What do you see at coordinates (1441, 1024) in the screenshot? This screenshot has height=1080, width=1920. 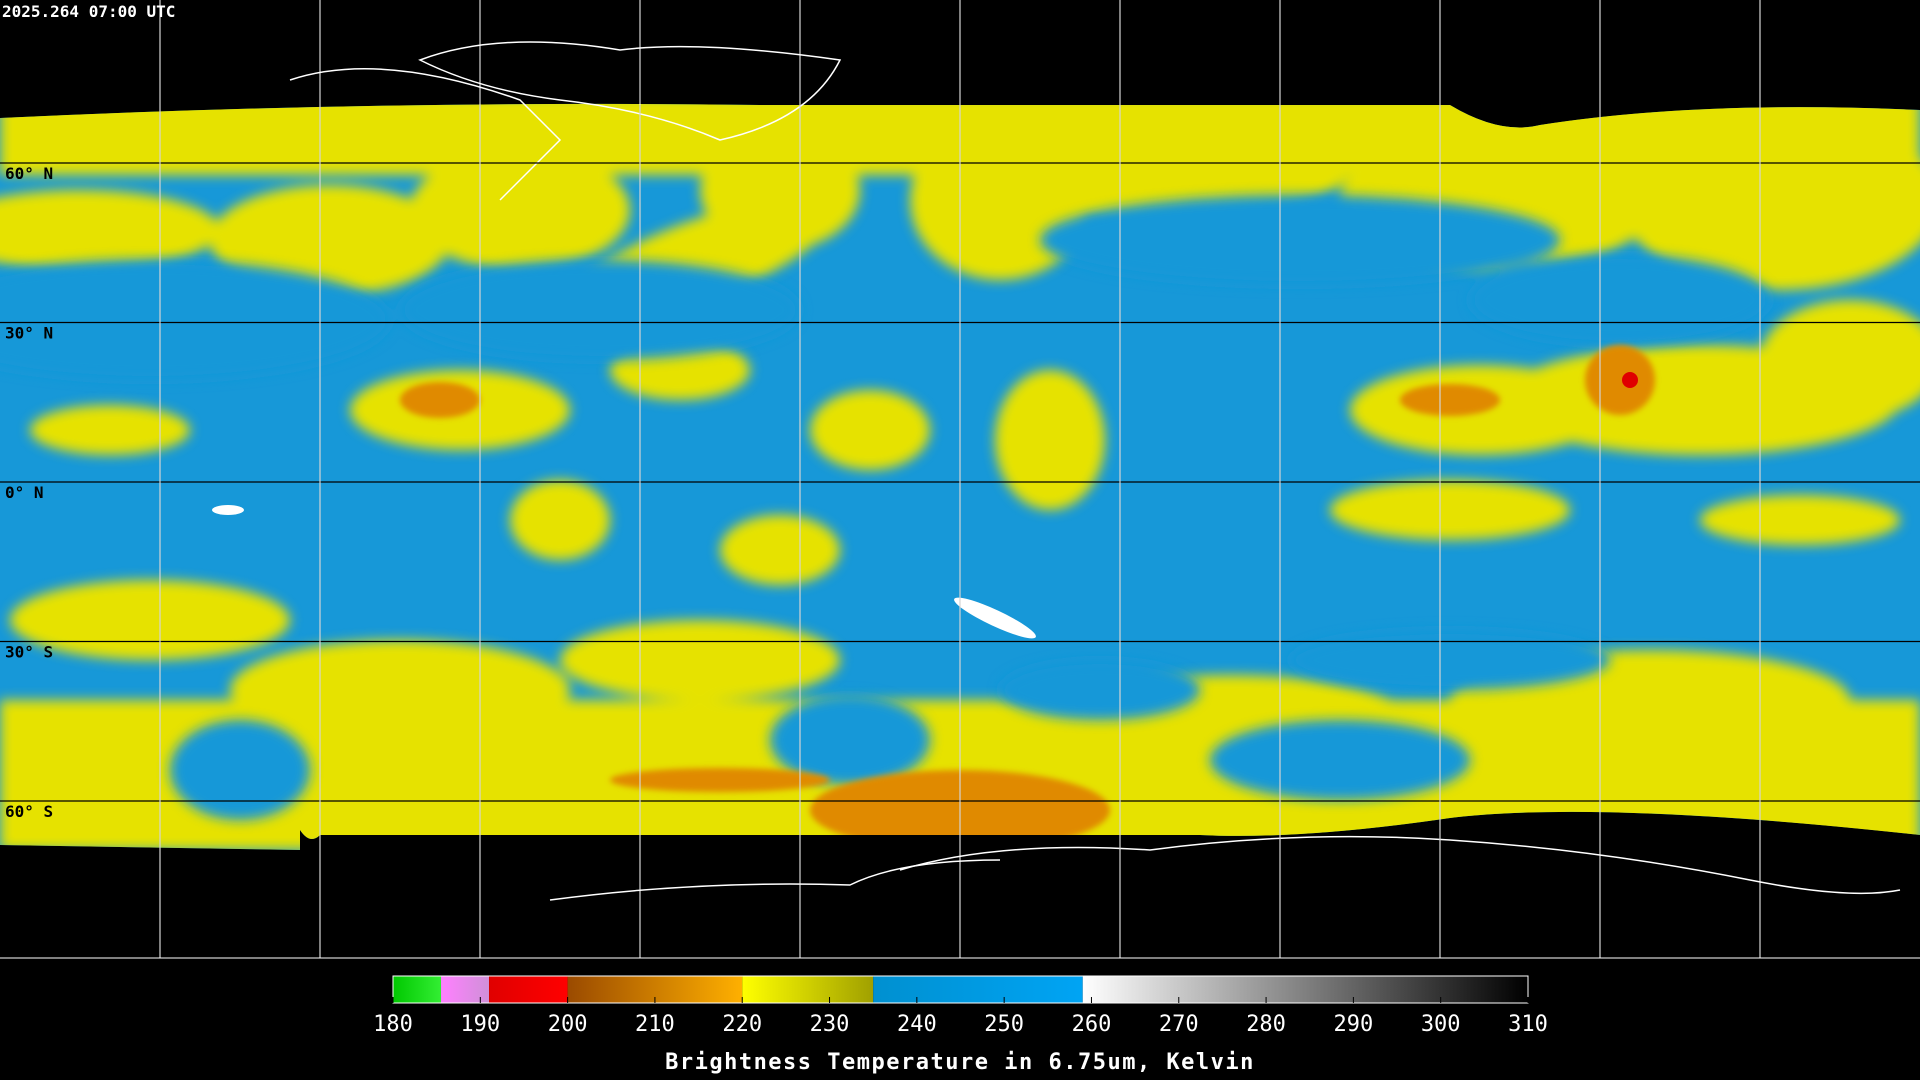 I see `colorbar-tick-label: 300` at bounding box center [1441, 1024].